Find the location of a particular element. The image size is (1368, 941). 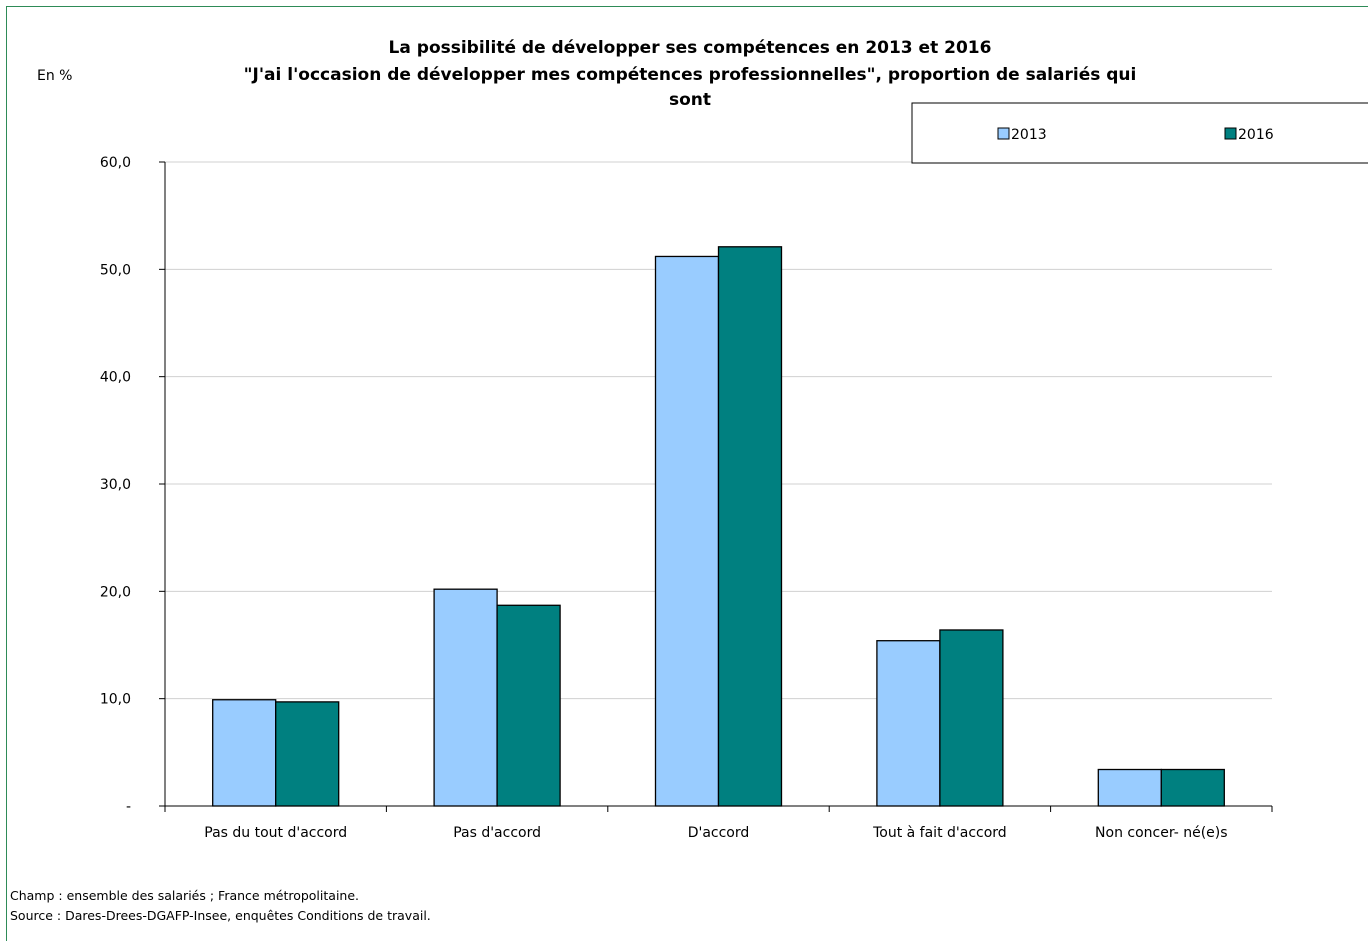

legend-label: 2016 is located at coordinates (1256, 135).